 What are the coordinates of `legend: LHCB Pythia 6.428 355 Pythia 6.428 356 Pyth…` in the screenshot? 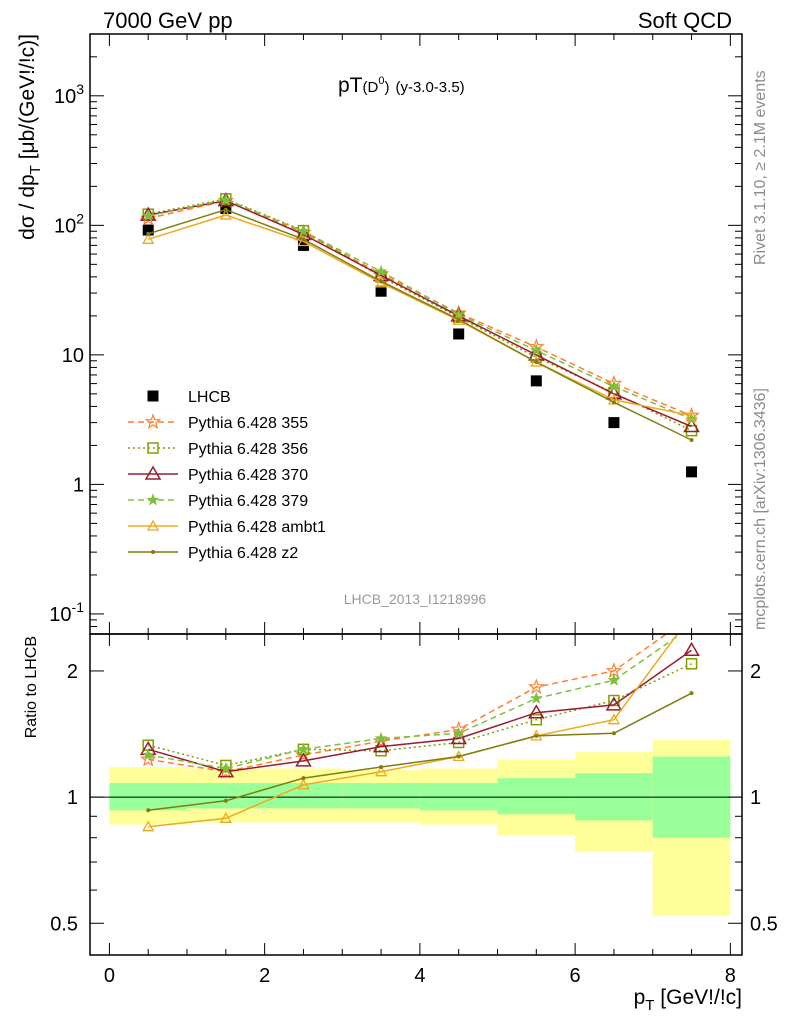 It's located at (227, 475).